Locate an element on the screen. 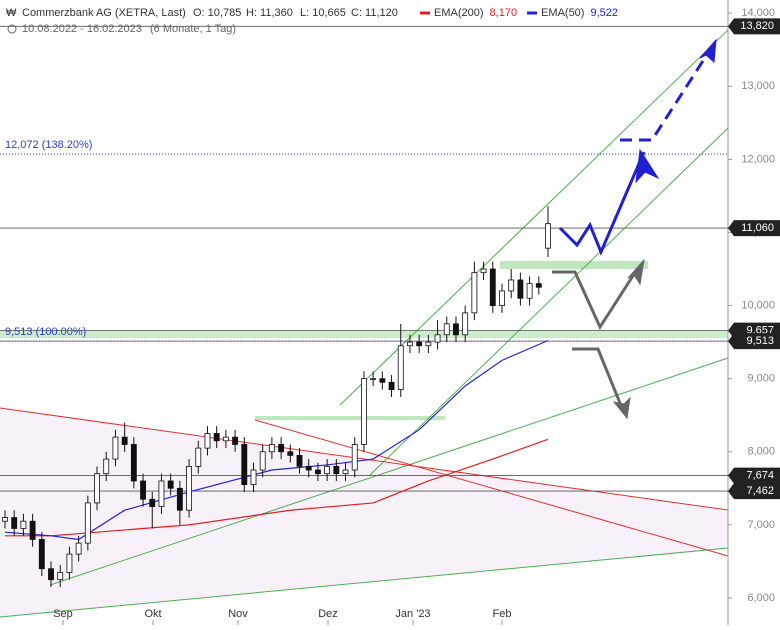 The width and height of the screenshot is (780, 630). level-label: 7,462 is located at coordinates (760, 491).